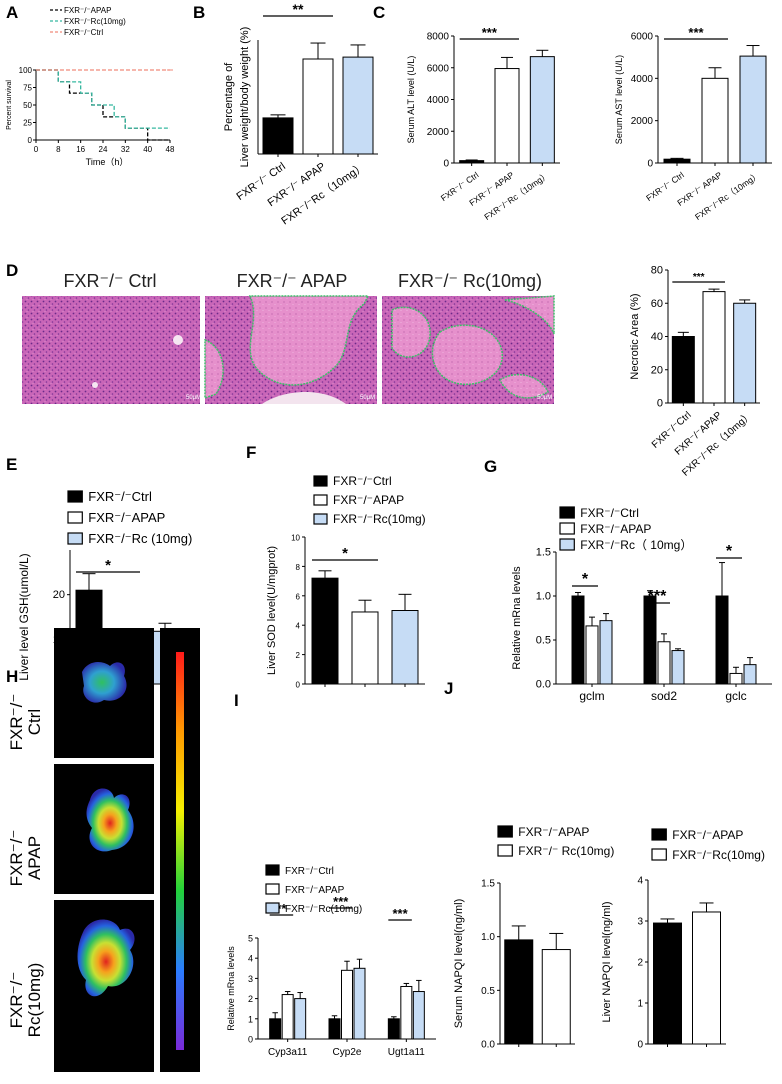 Image resolution: width=782 pixels, height=1084 pixels. What do you see at coordinates (147, 149) in the screenshot?
I see `x-tick-label: 40` at bounding box center [147, 149].